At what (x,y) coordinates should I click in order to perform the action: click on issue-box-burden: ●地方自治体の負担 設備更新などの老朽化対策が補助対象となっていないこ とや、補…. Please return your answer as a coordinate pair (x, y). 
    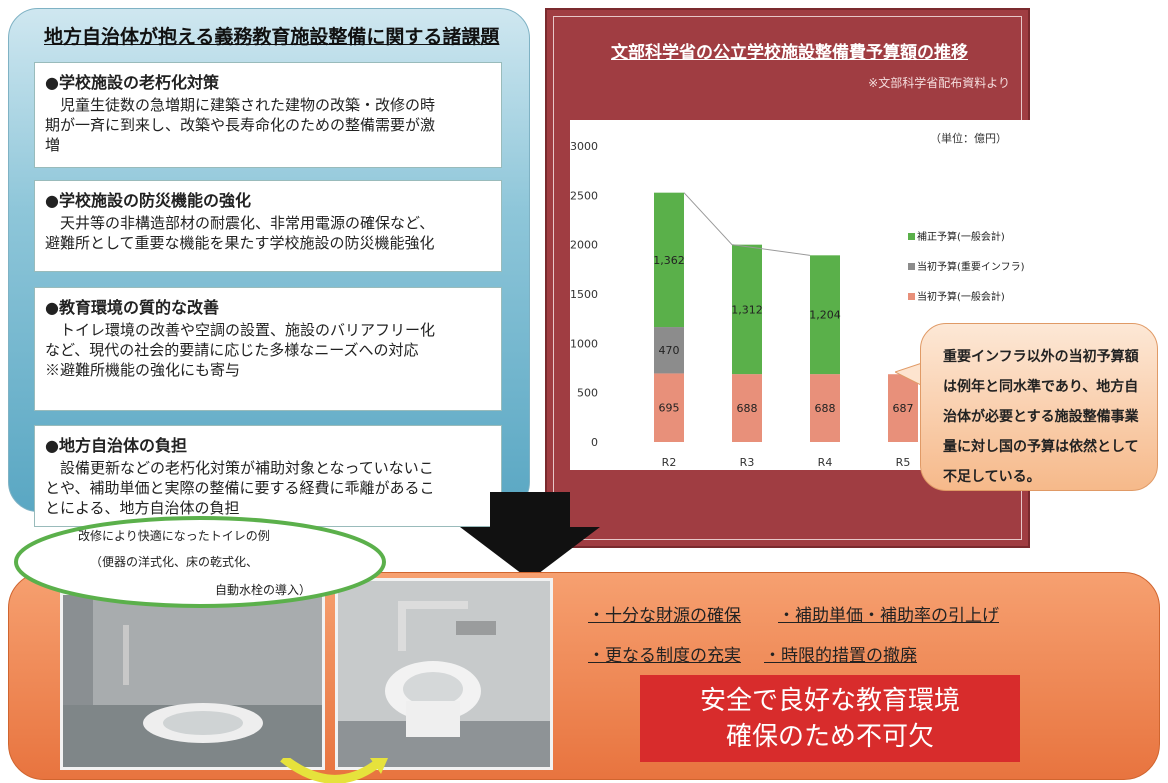
    Looking at the image, I should click on (268, 476).